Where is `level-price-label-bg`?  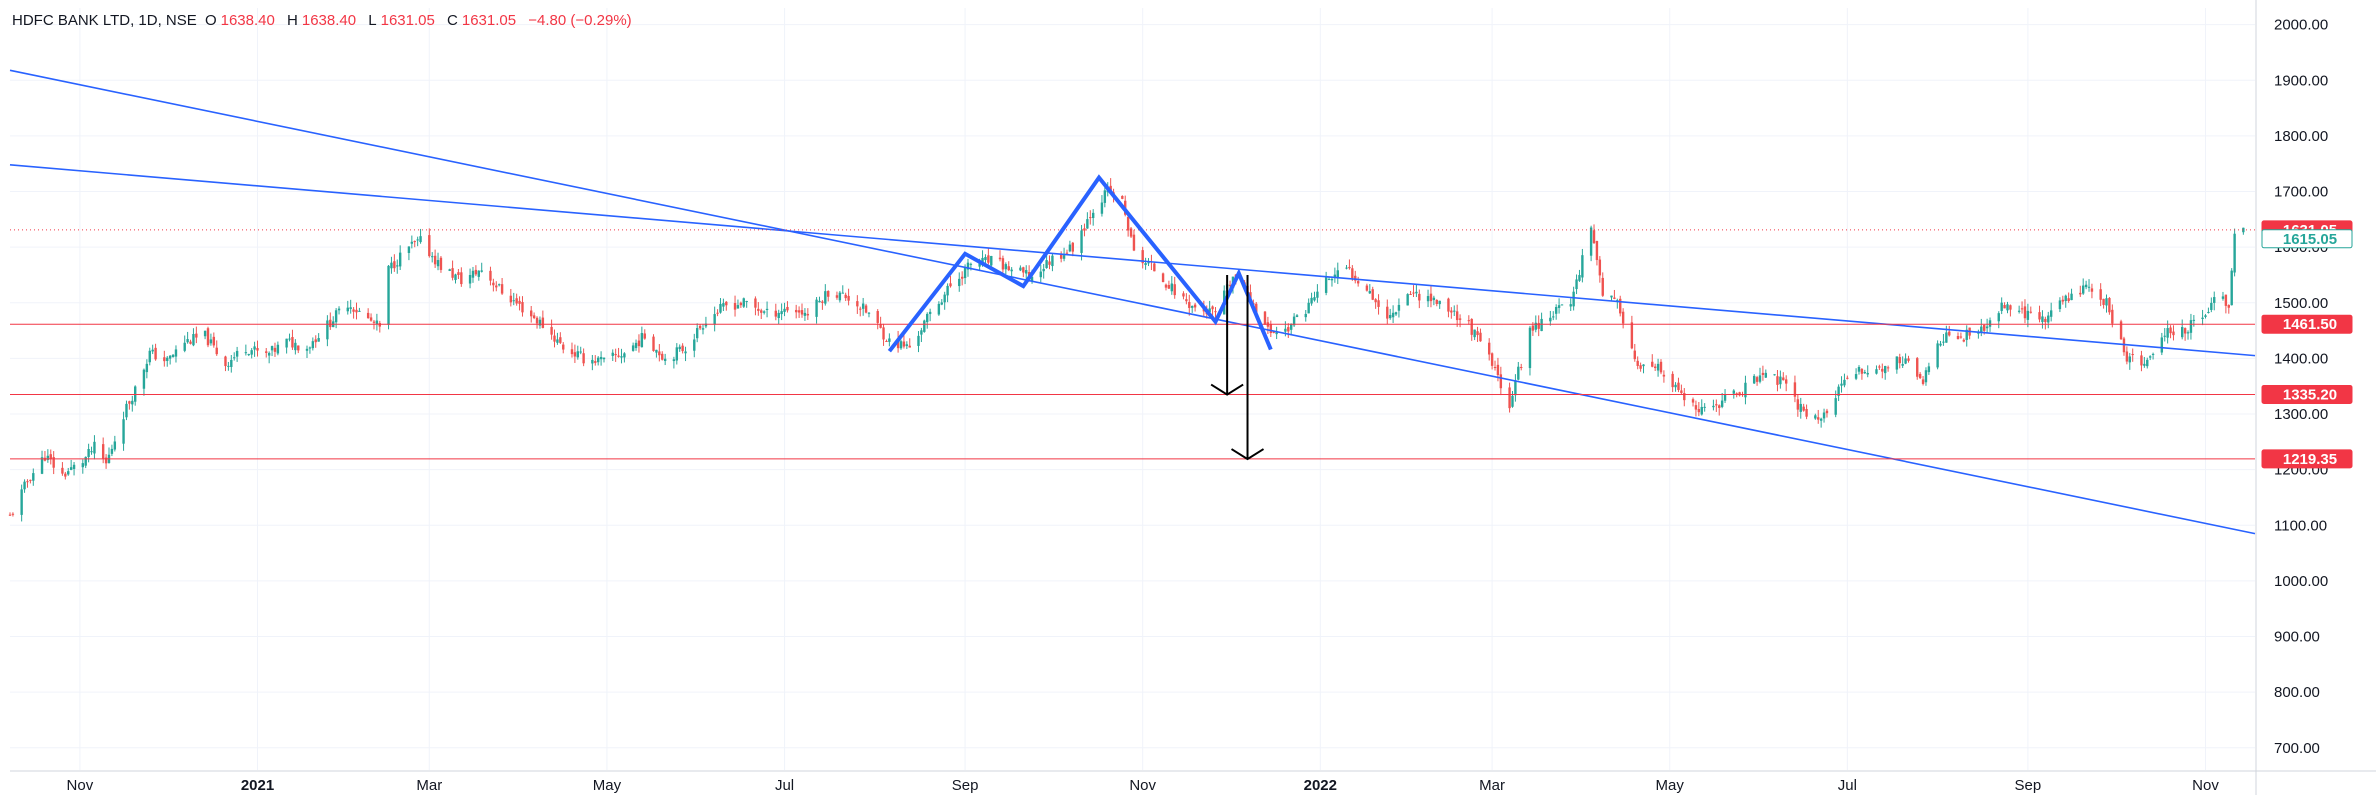 level-price-label-bg is located at coordinates (2307, 324).